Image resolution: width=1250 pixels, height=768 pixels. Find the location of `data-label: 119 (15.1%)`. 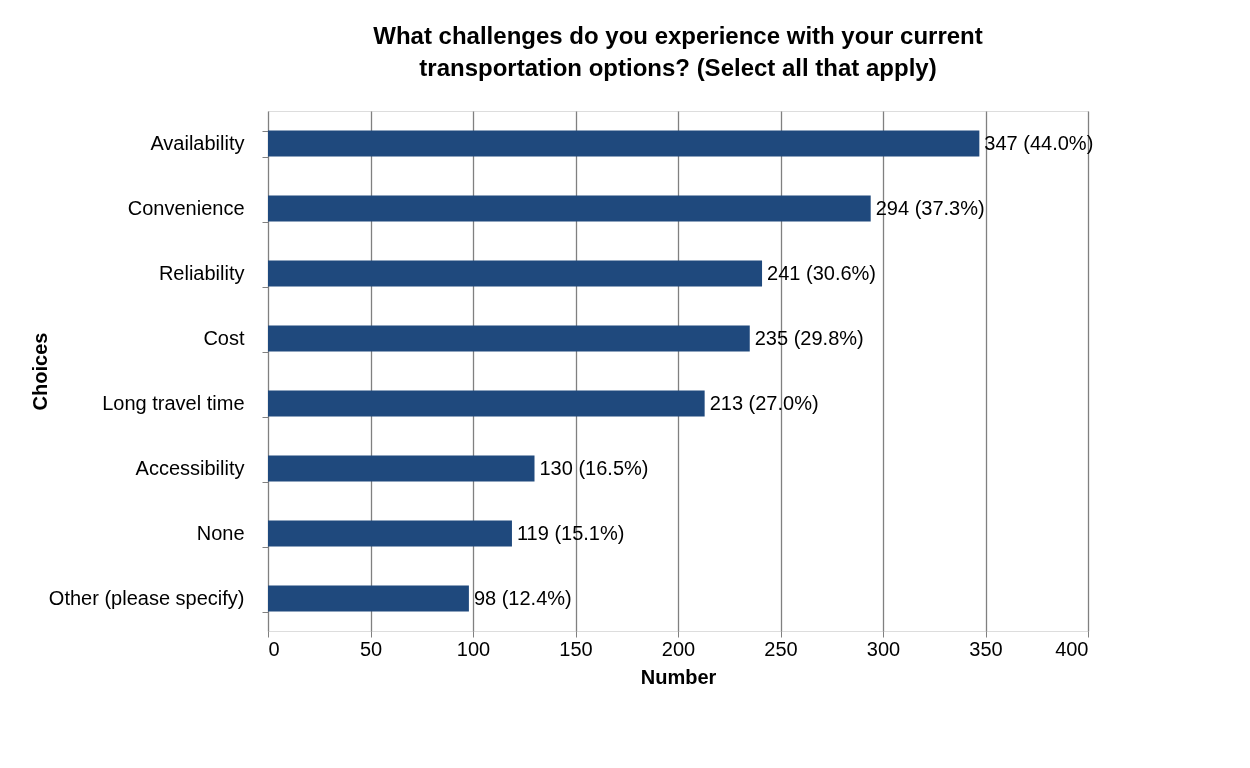

data-label: 119 (15.1%) is located at coordinates (570, 532).